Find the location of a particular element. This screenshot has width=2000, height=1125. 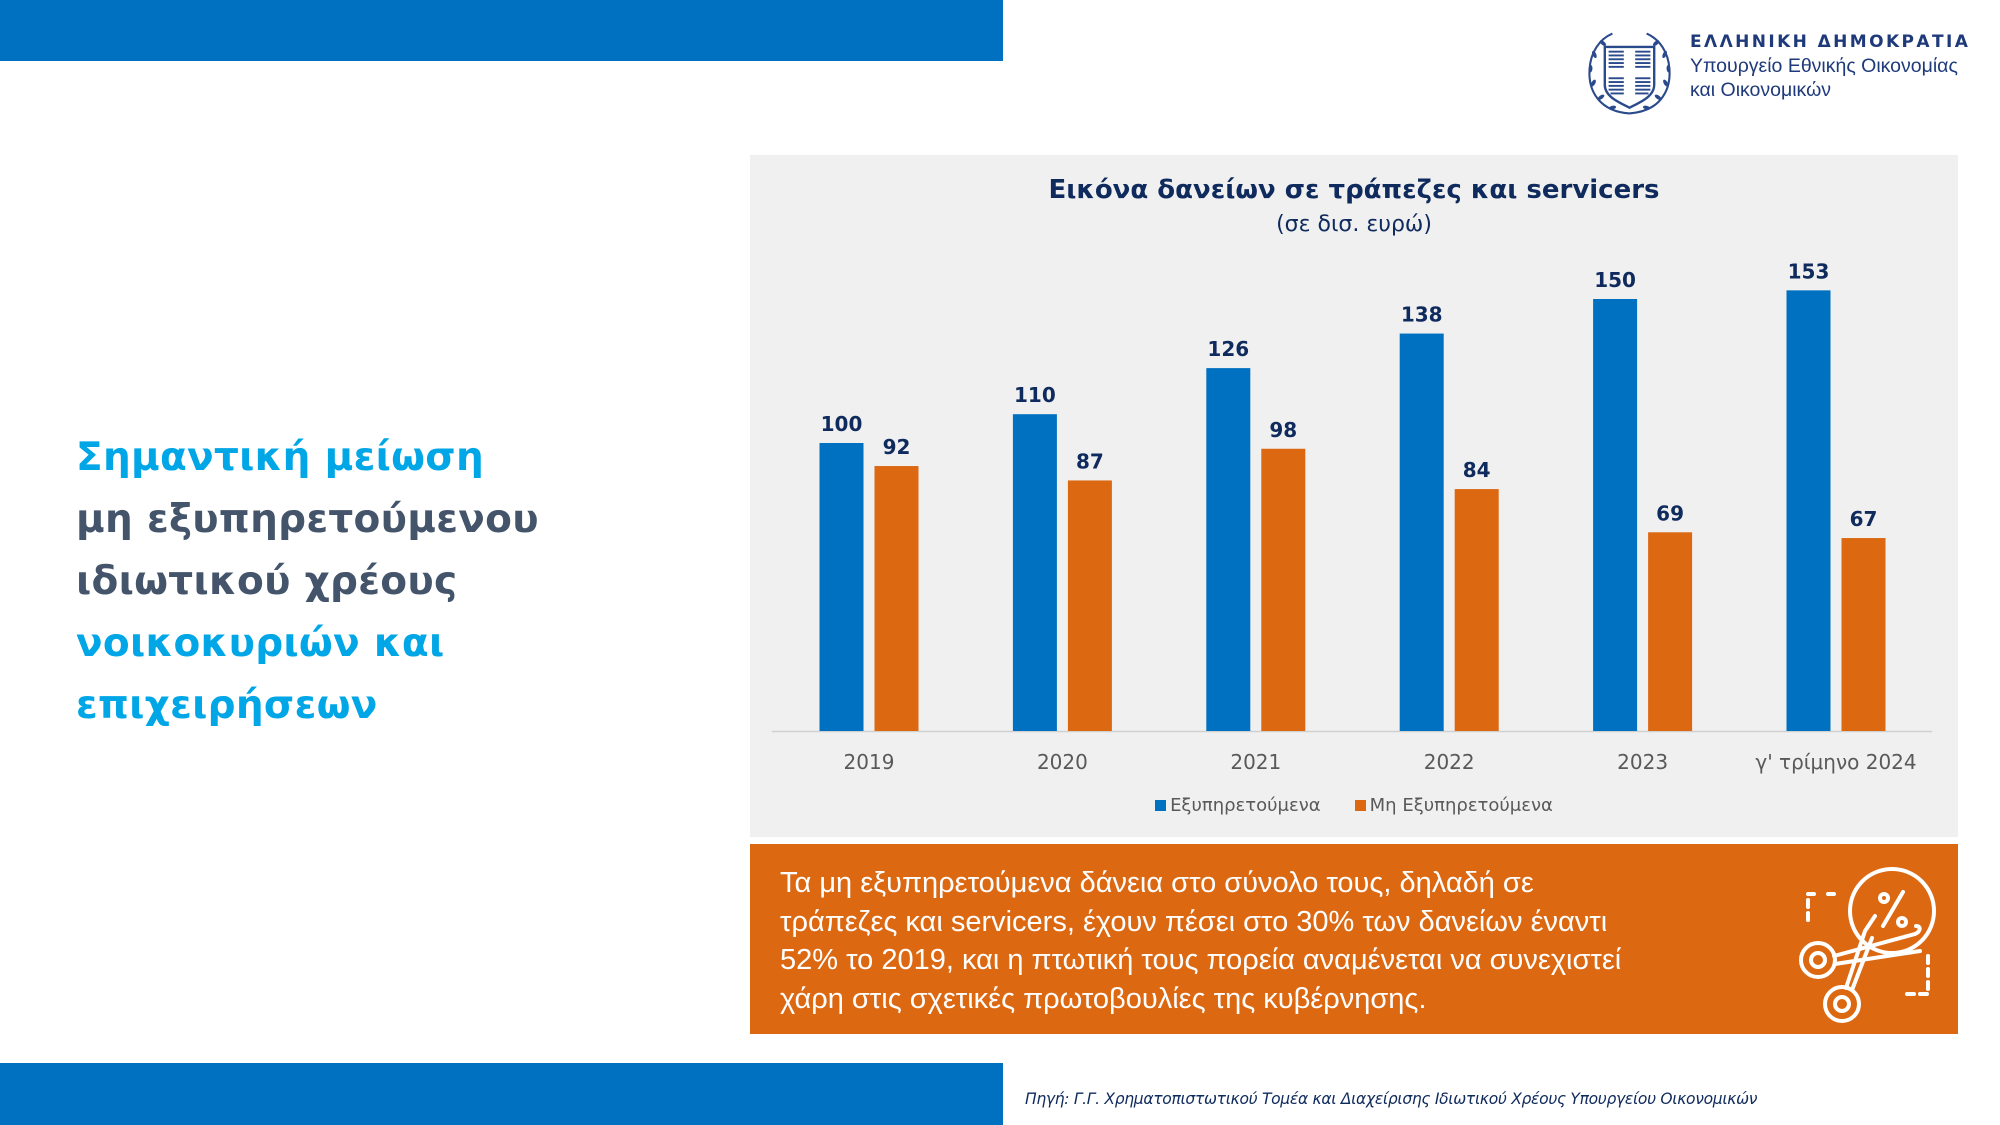

bottom-brand-bar is located at coordinates (501, 1094).